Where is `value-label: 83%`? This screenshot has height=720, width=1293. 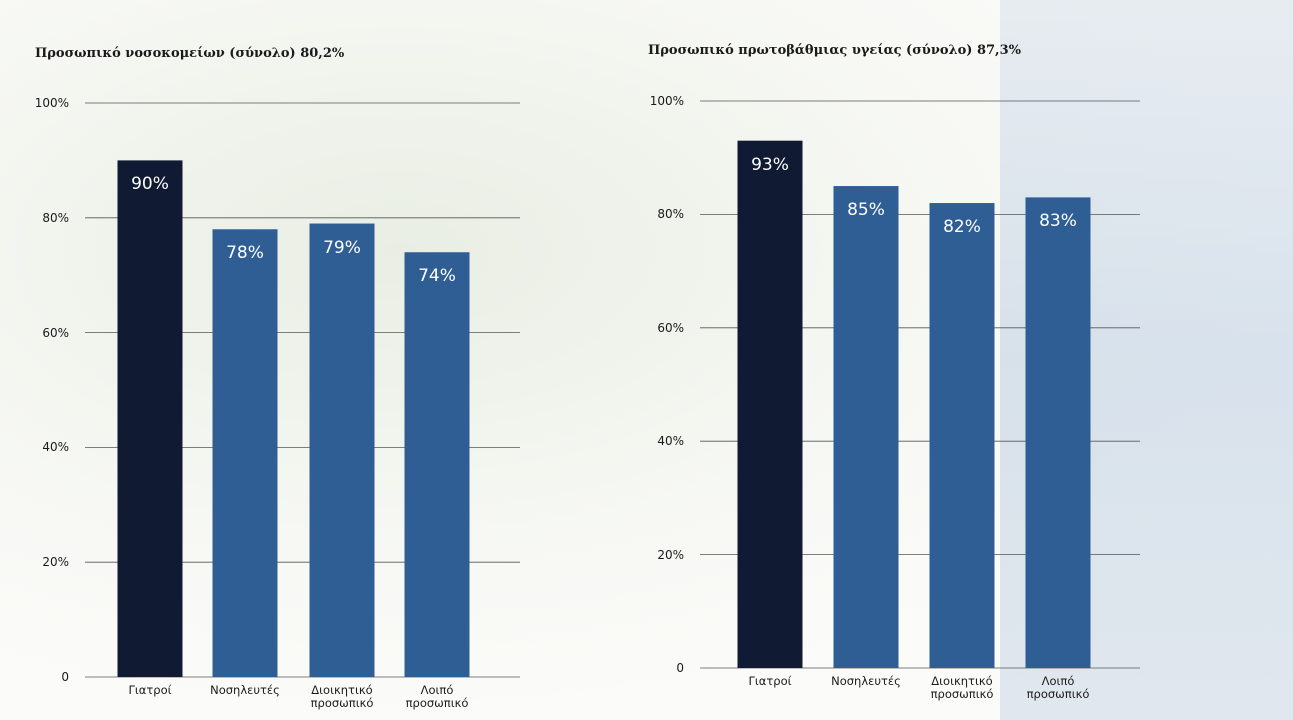 value-label: 83% is located at coordinates (1058, 221).